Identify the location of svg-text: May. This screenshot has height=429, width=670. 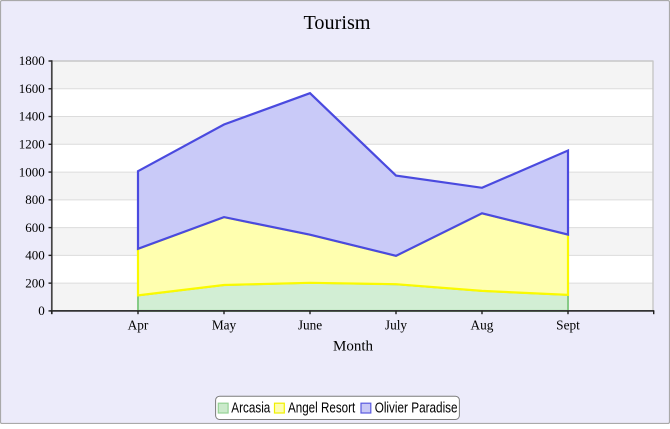
(224, 324).